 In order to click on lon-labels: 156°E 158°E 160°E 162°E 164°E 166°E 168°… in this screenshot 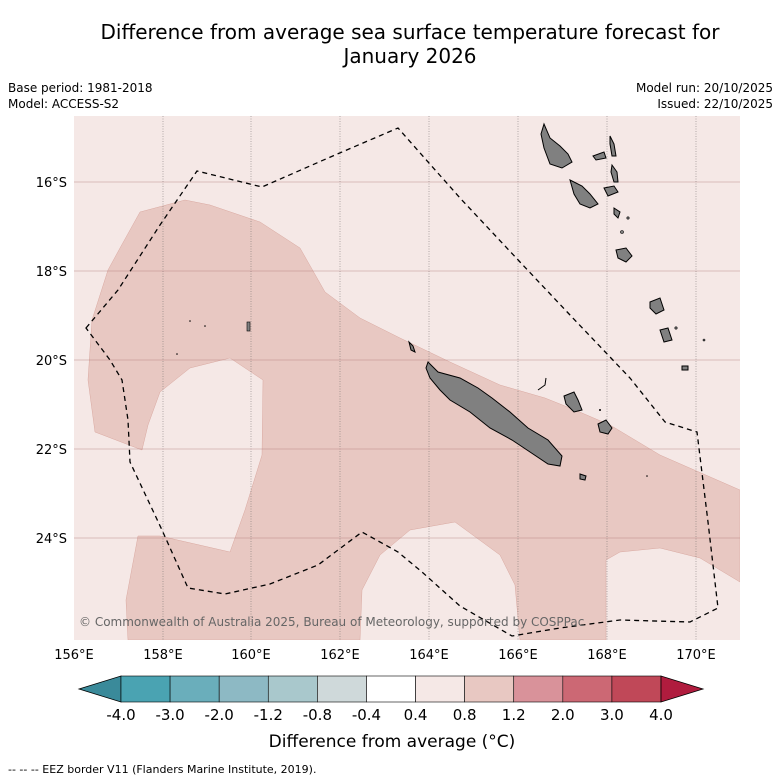, I will do `click(385, 655)`.